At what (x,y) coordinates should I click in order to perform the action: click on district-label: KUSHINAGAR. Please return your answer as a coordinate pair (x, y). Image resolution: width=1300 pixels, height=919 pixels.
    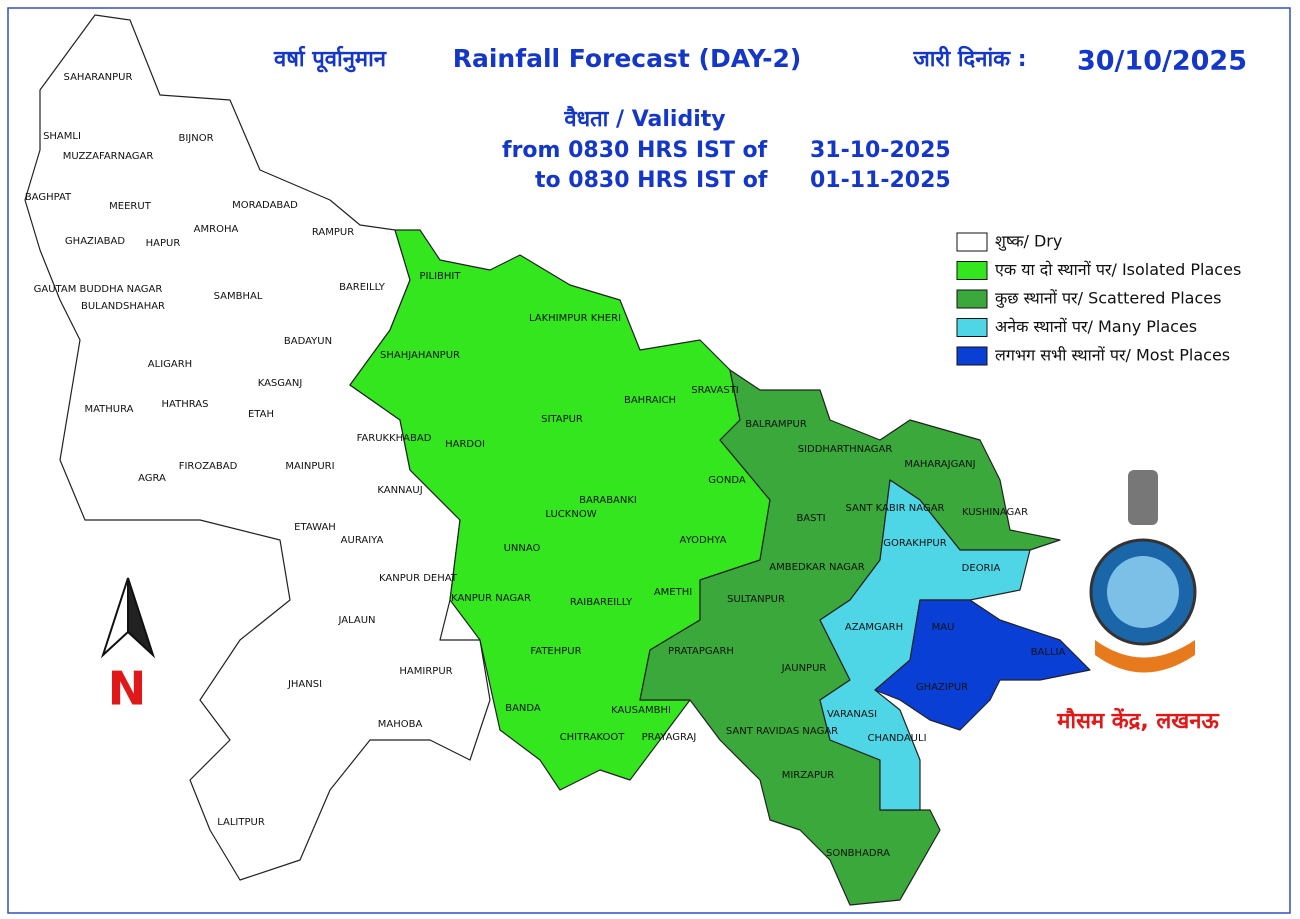
    Looking at the image, I should click on (995, 512).